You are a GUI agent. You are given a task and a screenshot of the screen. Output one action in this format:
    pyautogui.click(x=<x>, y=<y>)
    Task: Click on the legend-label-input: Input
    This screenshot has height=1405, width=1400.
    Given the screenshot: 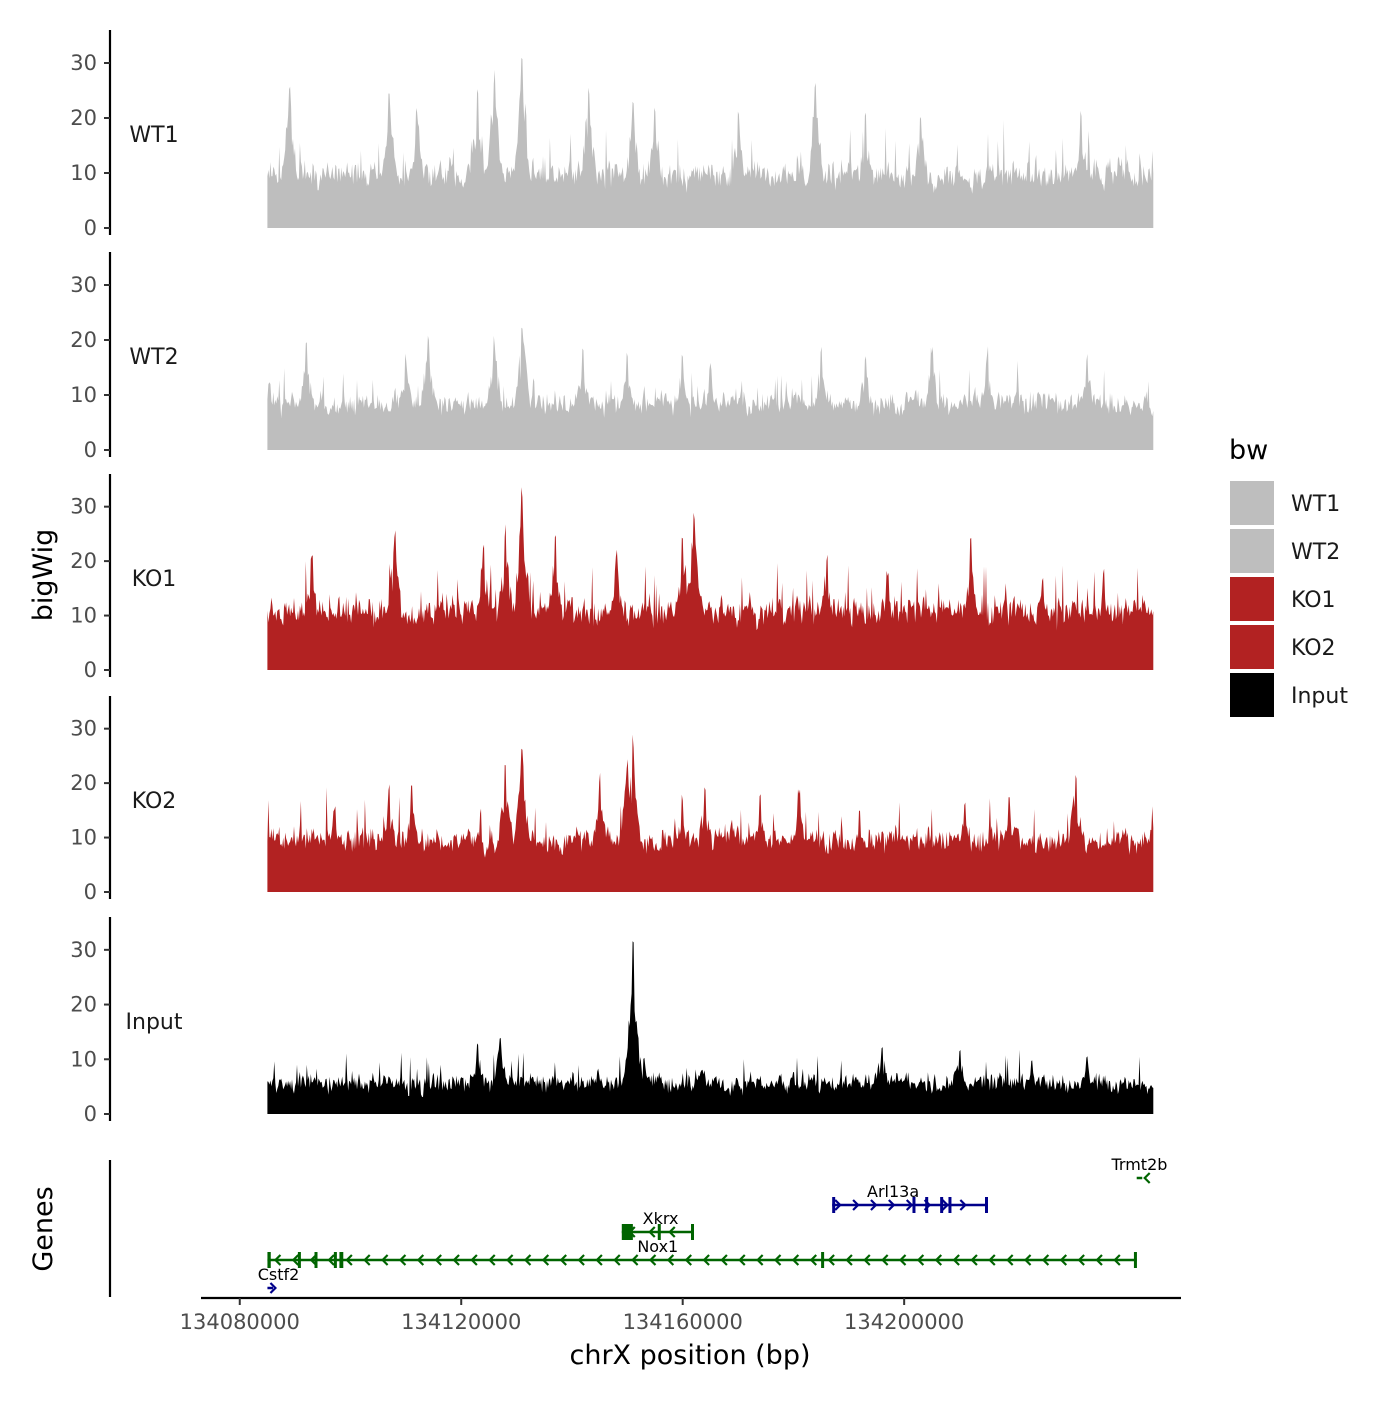 What is the action you would take?
    pyautogui.click(x=1319, y=696)
    